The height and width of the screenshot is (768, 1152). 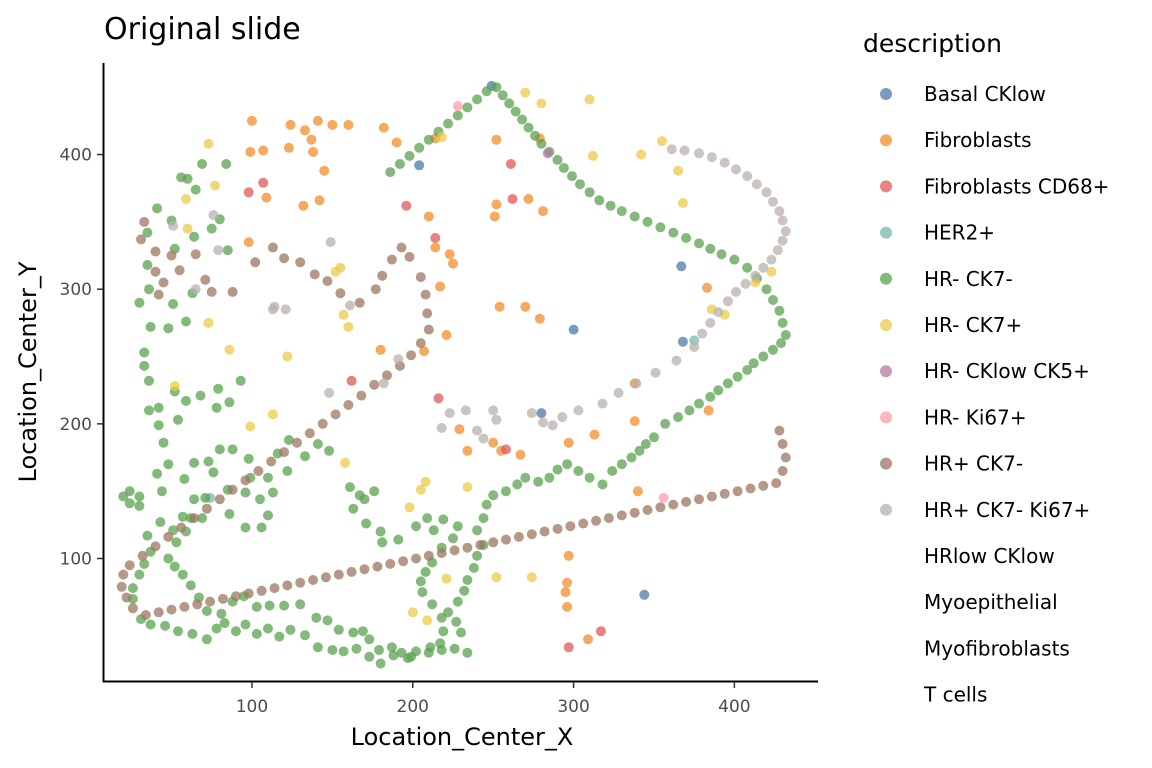 What do you see at coordinates (932, 43) in the screenshot?
I see `legend-title: description` at bounding box center [932, 43].